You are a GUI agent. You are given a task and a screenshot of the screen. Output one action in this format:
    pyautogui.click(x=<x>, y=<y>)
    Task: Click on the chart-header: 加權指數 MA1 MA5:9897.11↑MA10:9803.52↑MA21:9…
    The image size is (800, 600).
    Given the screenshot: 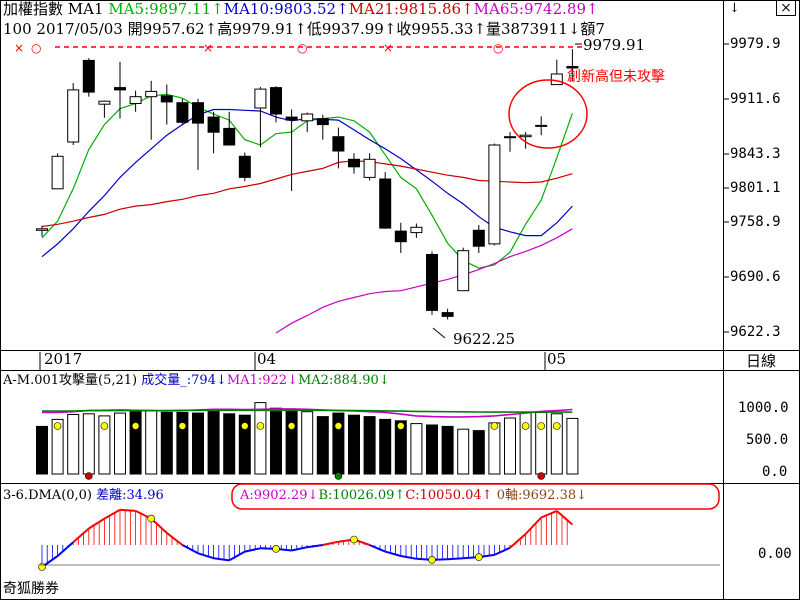 What is the action you would take?
    pyautogui.click(x=301, y=9)
    